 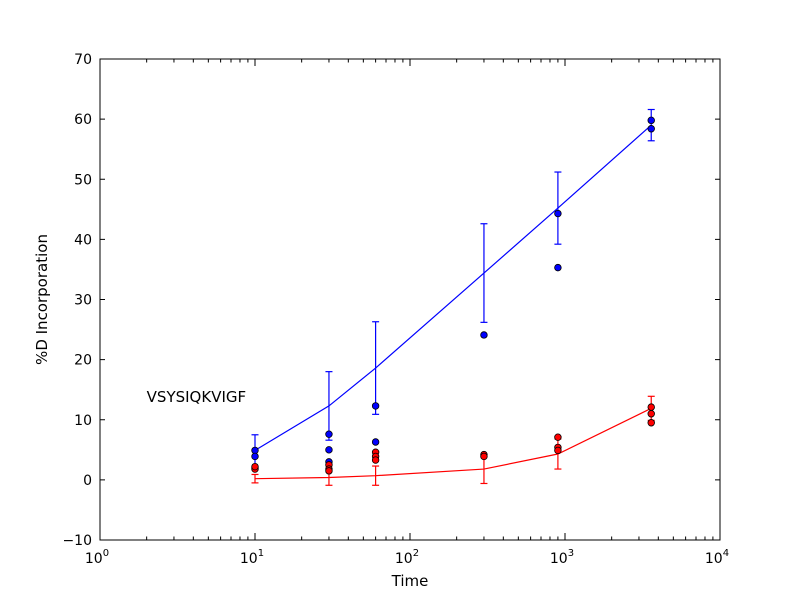 I want to click on y-tick-label: −10, so click(x=77, y=541).